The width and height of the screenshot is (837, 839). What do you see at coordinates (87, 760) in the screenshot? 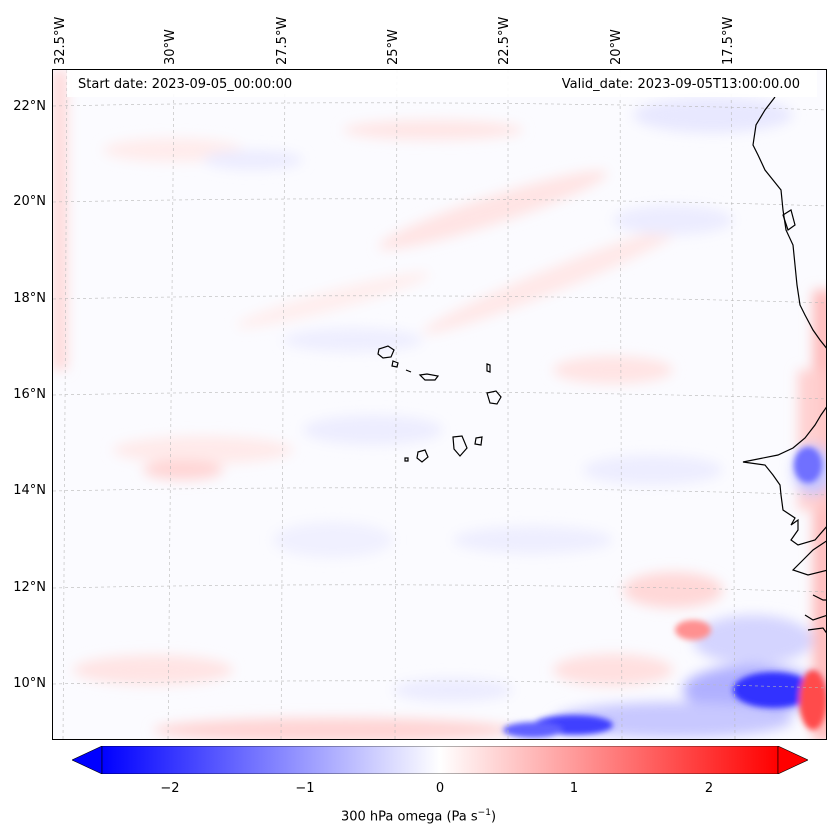
I see `colorbar-extend-low` at bounding box center [87, 760].